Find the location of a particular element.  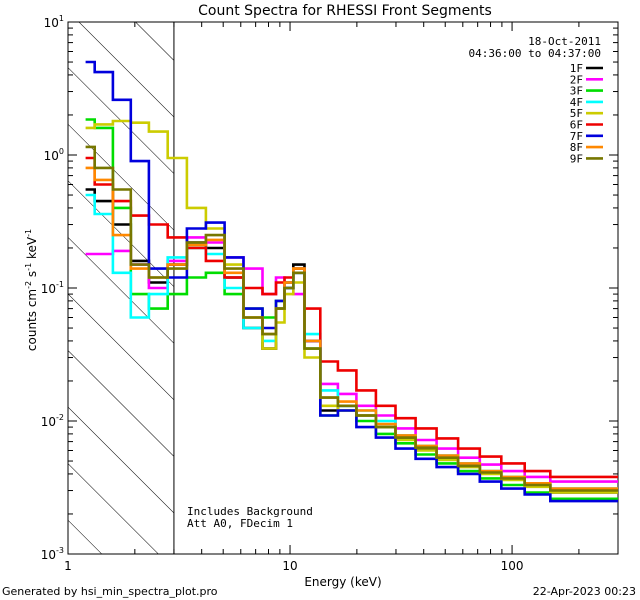

annotation-date: 18-Oct-2011 is located at coordinates (564, 41).